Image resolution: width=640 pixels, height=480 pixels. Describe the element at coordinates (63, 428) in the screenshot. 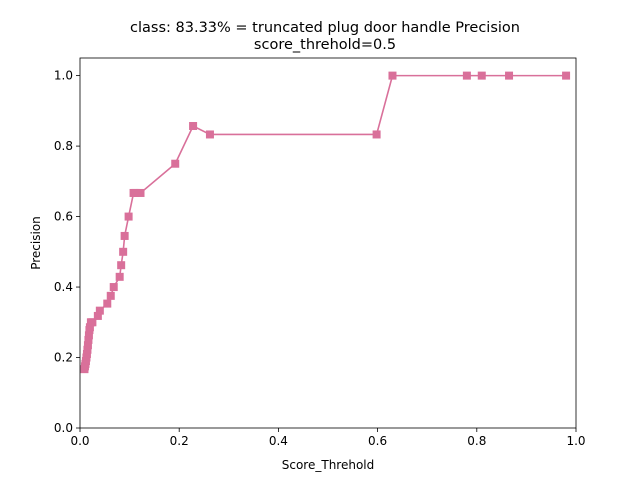

I see `y-tick-label: 0.0` at that location.